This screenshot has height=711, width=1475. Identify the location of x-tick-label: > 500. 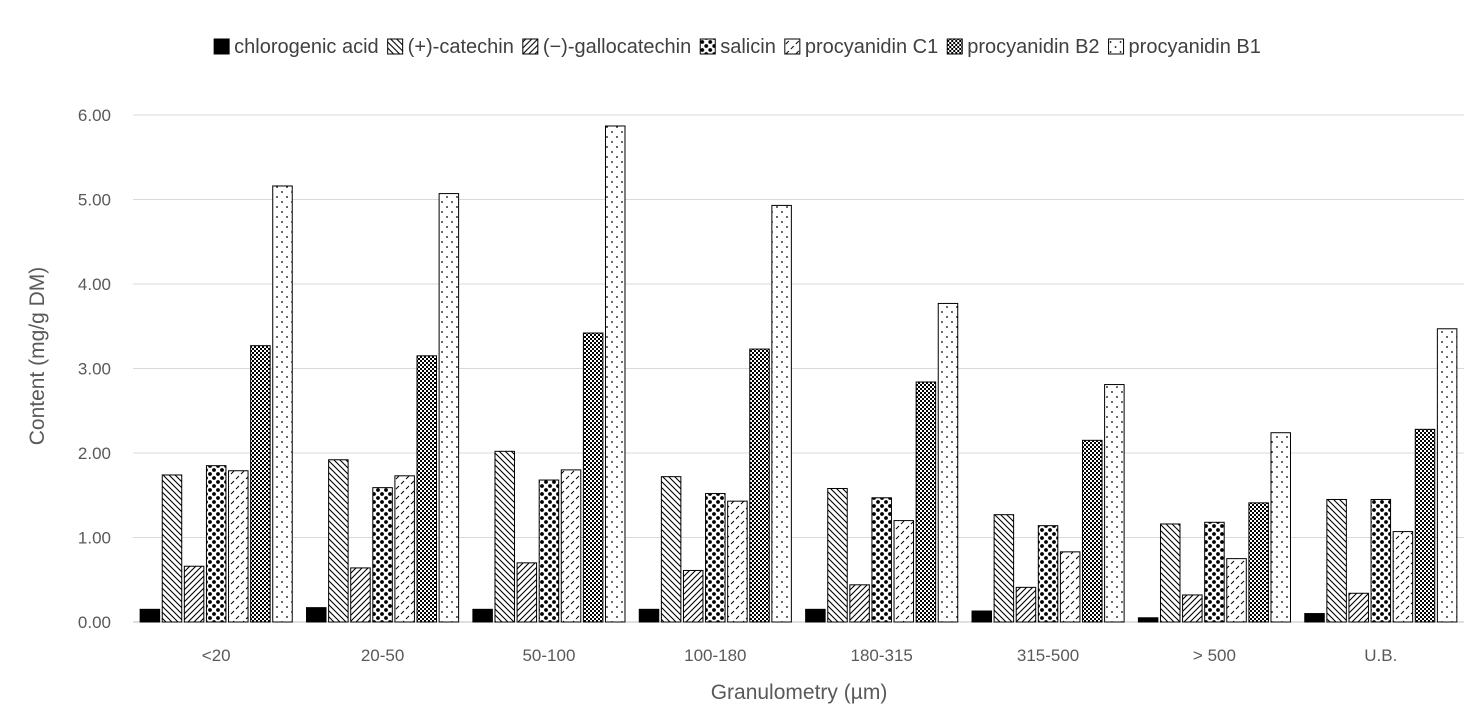
(1214, 655).